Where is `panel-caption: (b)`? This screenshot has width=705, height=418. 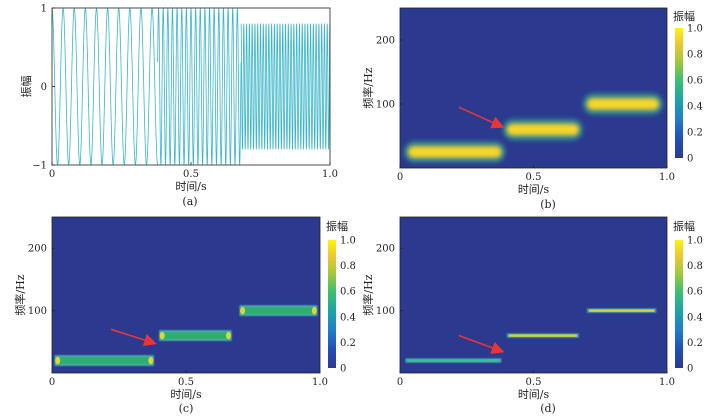 panel-caption: (b) is located at coordinates (548, 204).